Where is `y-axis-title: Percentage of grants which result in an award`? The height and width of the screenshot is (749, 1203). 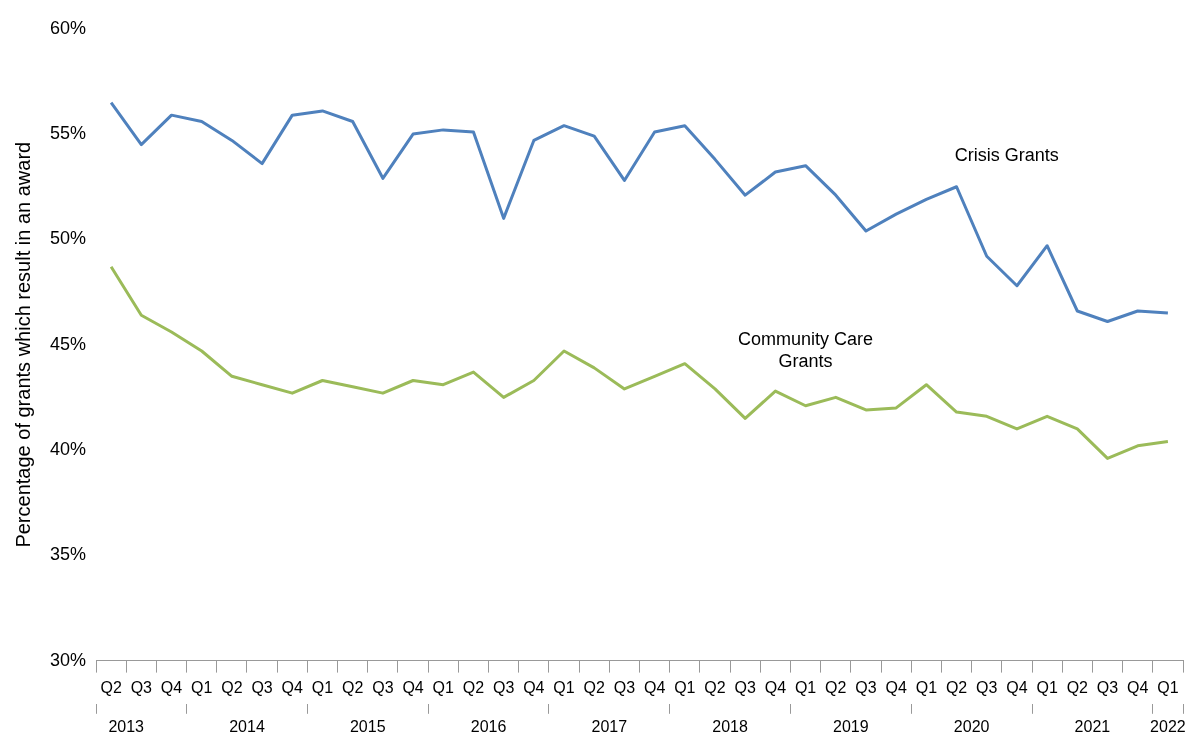
y-axis-title: Percentage of grants which result in an award is located at coordinates (22, 344).